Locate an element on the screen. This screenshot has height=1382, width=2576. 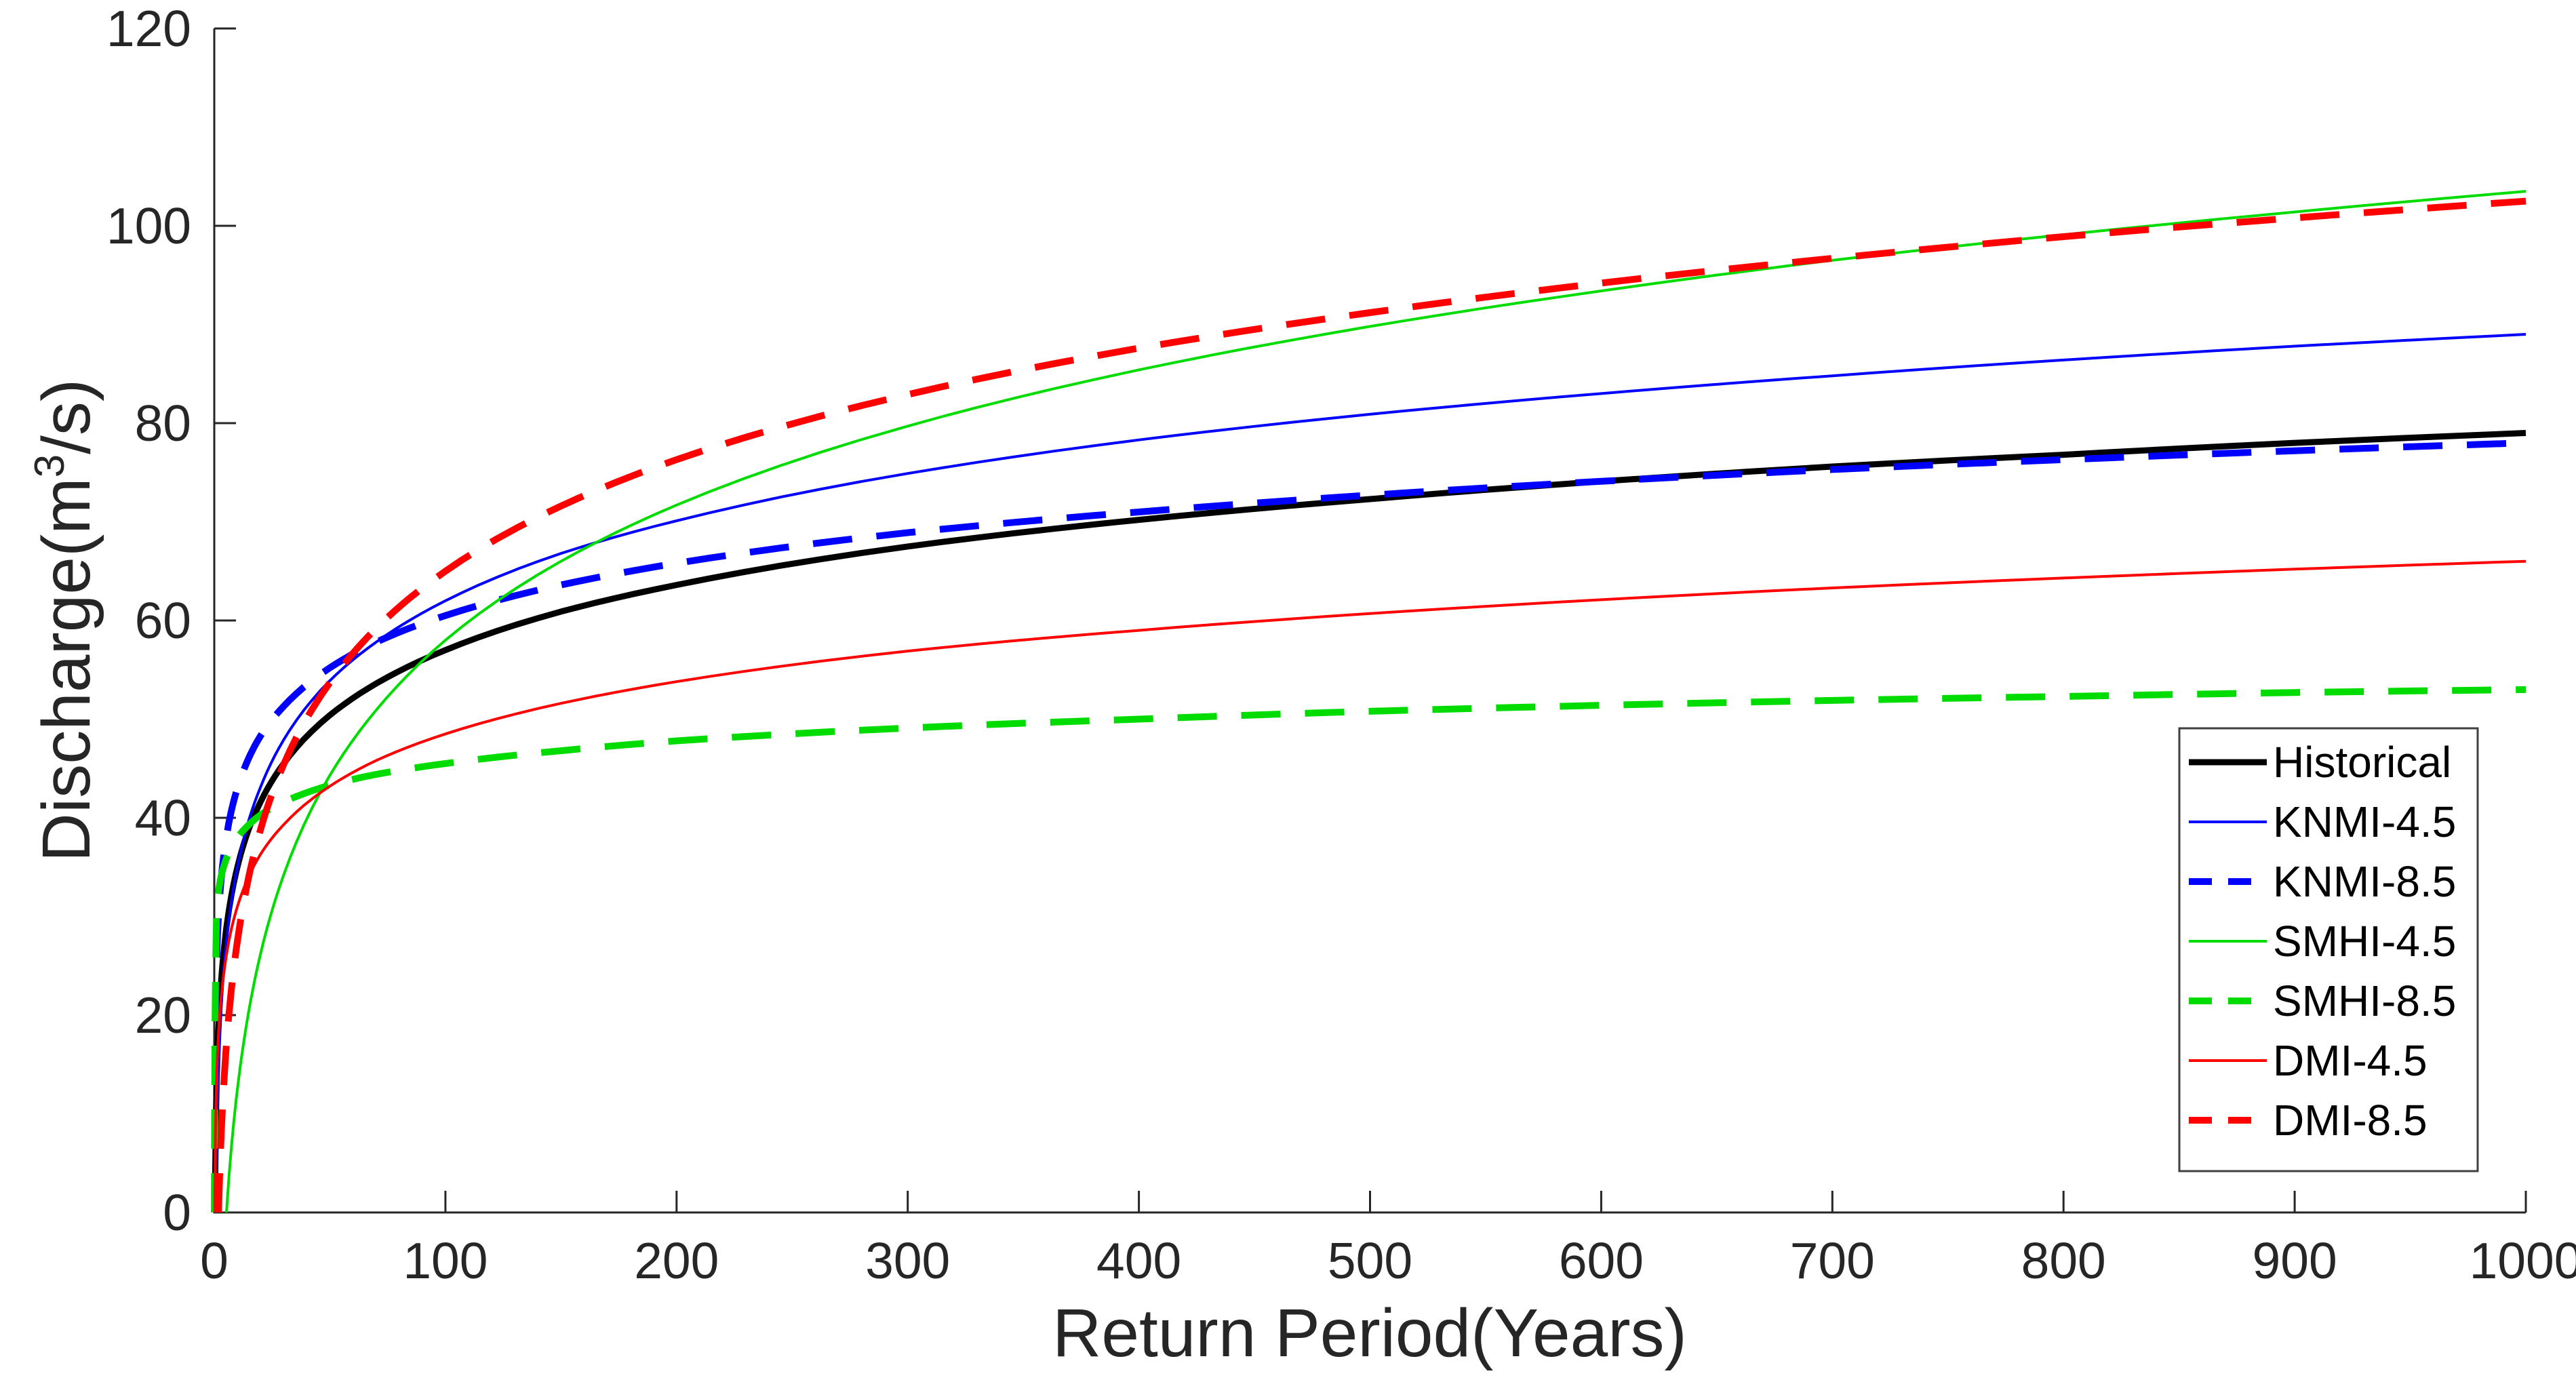
legend-item-dmi-4.5: DMI-4.5 is located at coordinates (2308, 1060).